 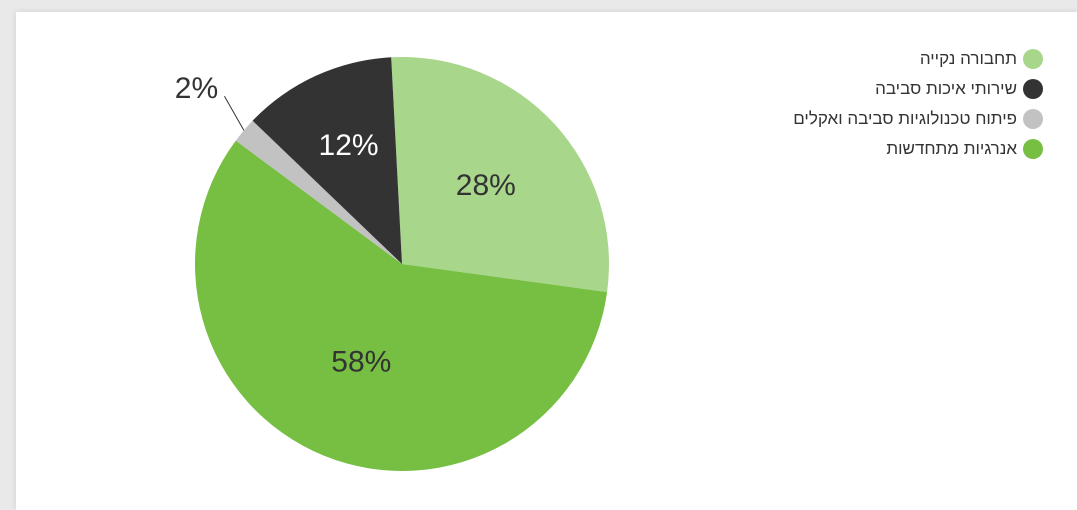 I want to click on legend-swatch-clean-transport, so click(x=1033, y=59).